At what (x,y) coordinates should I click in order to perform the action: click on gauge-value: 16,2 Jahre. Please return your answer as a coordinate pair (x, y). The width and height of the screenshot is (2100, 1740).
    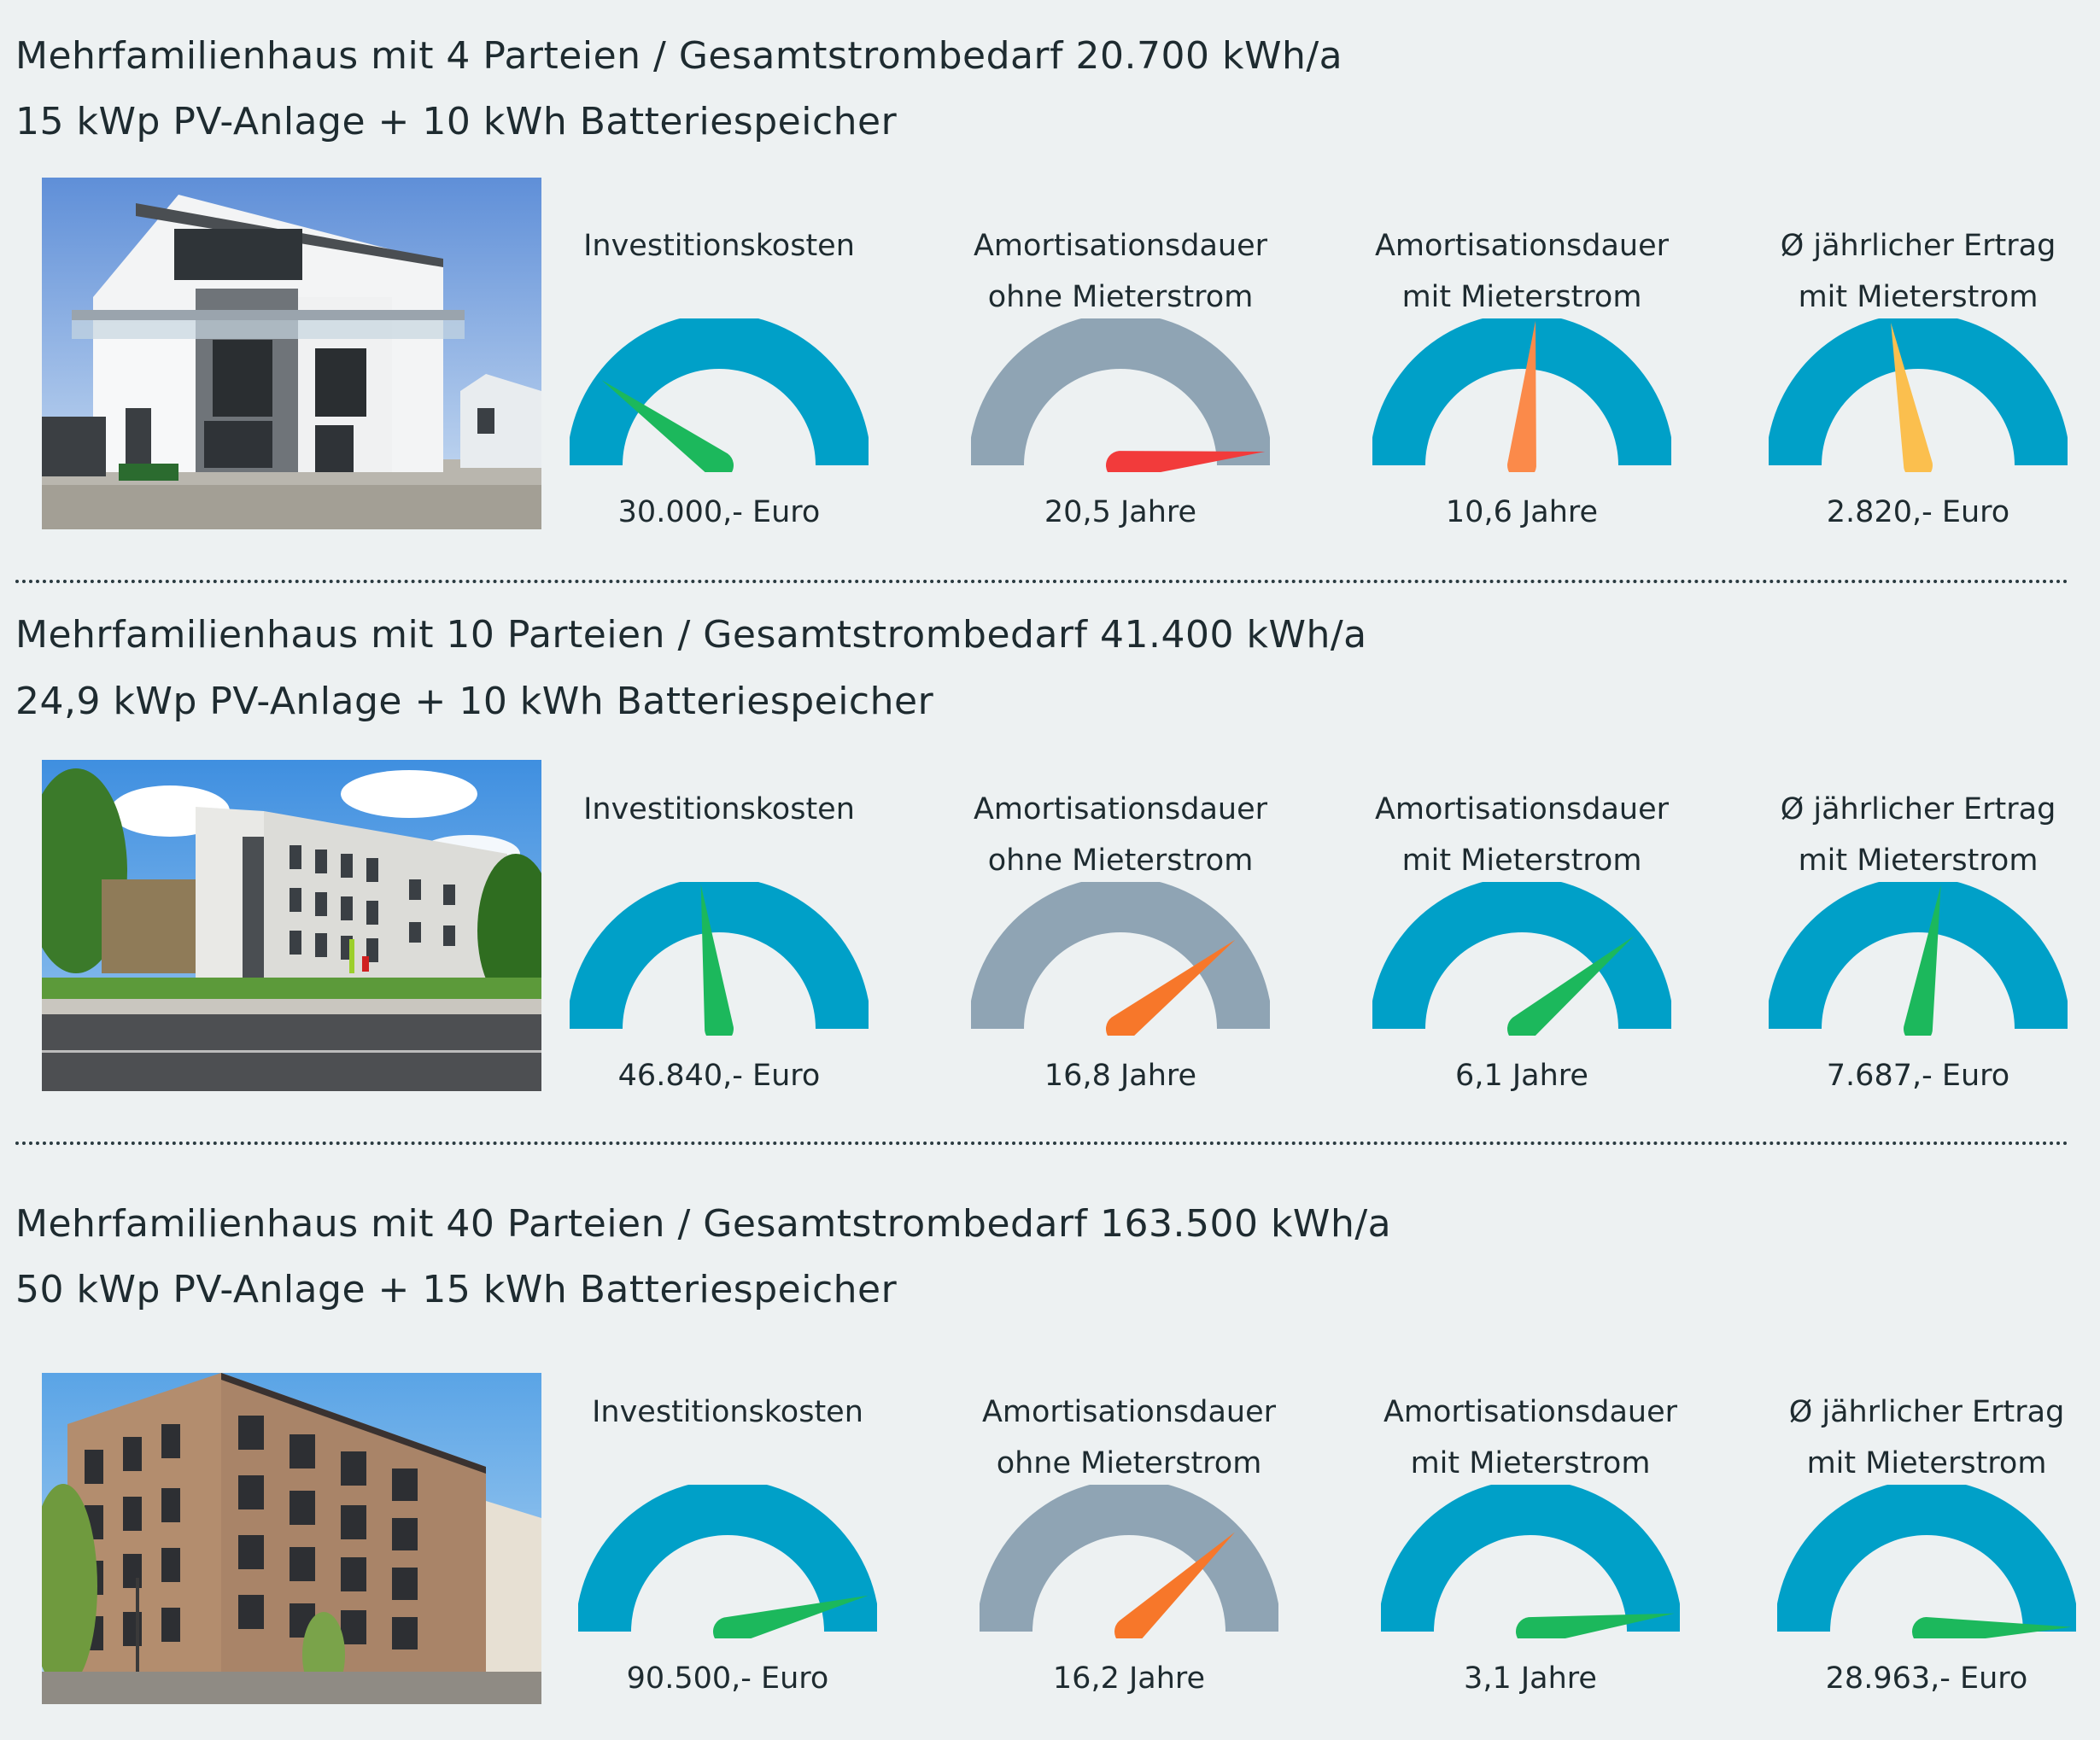
    Looking at the image, I should click on (1129, 1678).